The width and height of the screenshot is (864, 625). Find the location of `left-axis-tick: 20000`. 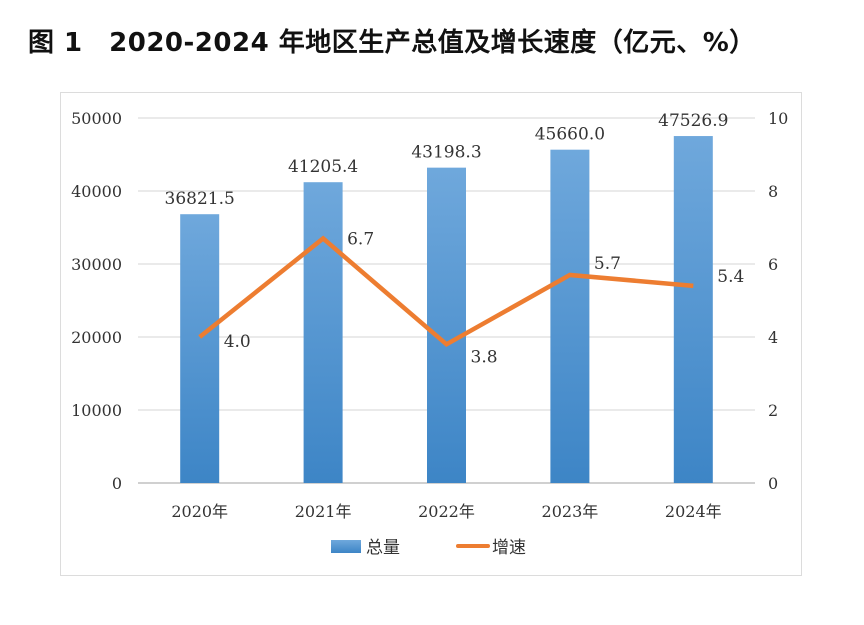

left-axis-tick: 20000 is located at coordinates (96, 337).